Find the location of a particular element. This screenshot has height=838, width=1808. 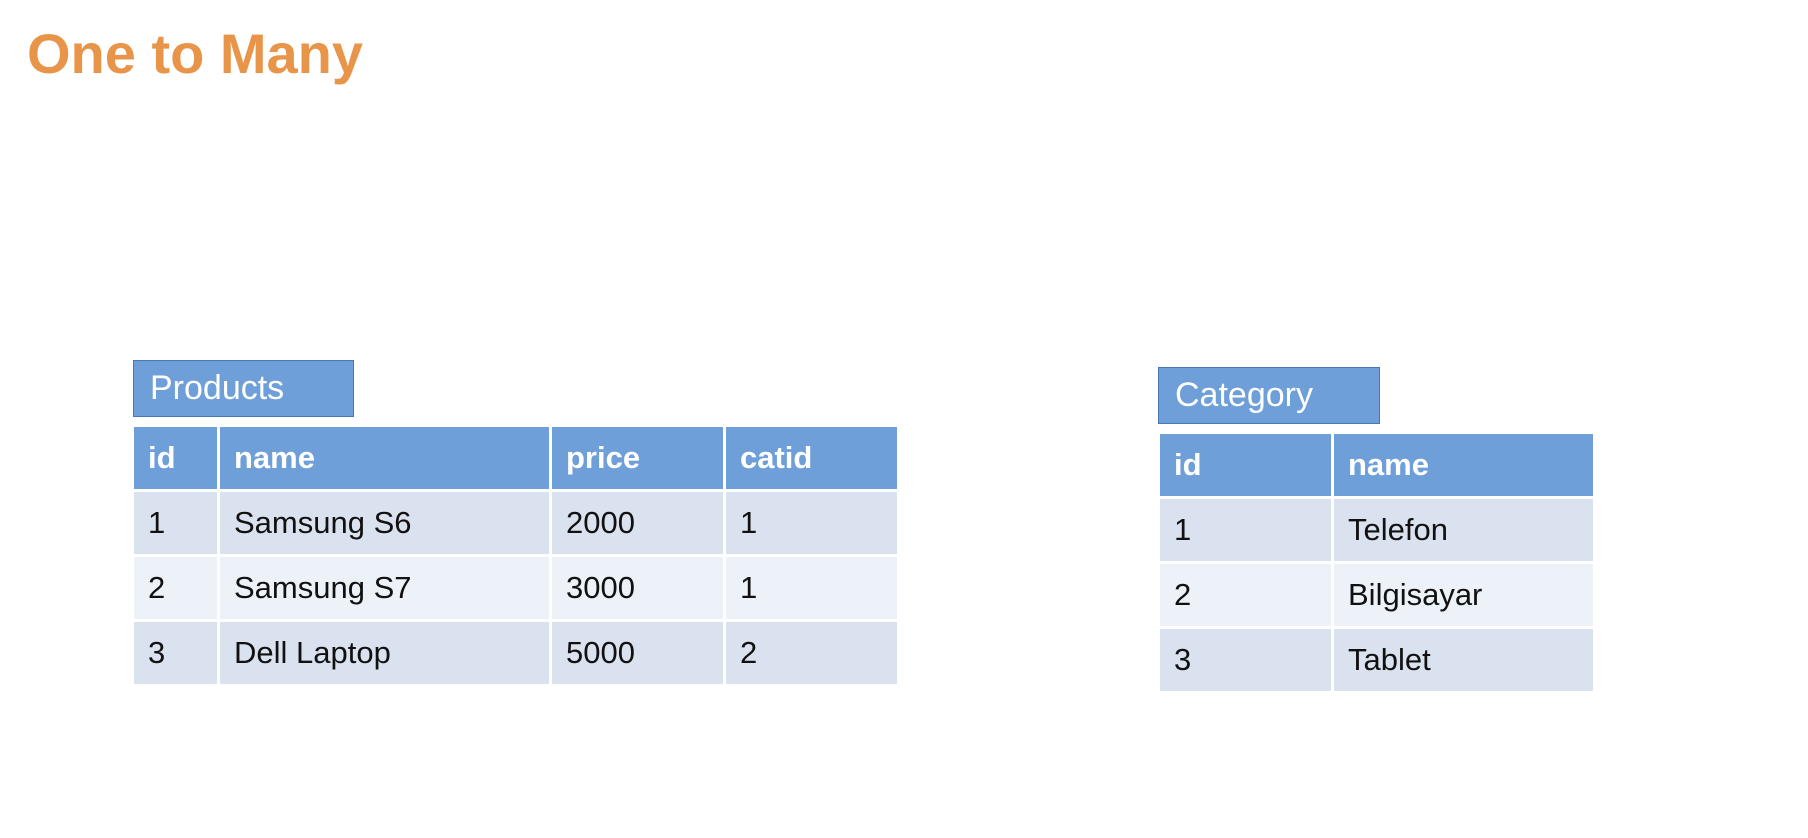

table-row: 3 Dell Laptop 5000 2 is located at coordinates (515, 653).